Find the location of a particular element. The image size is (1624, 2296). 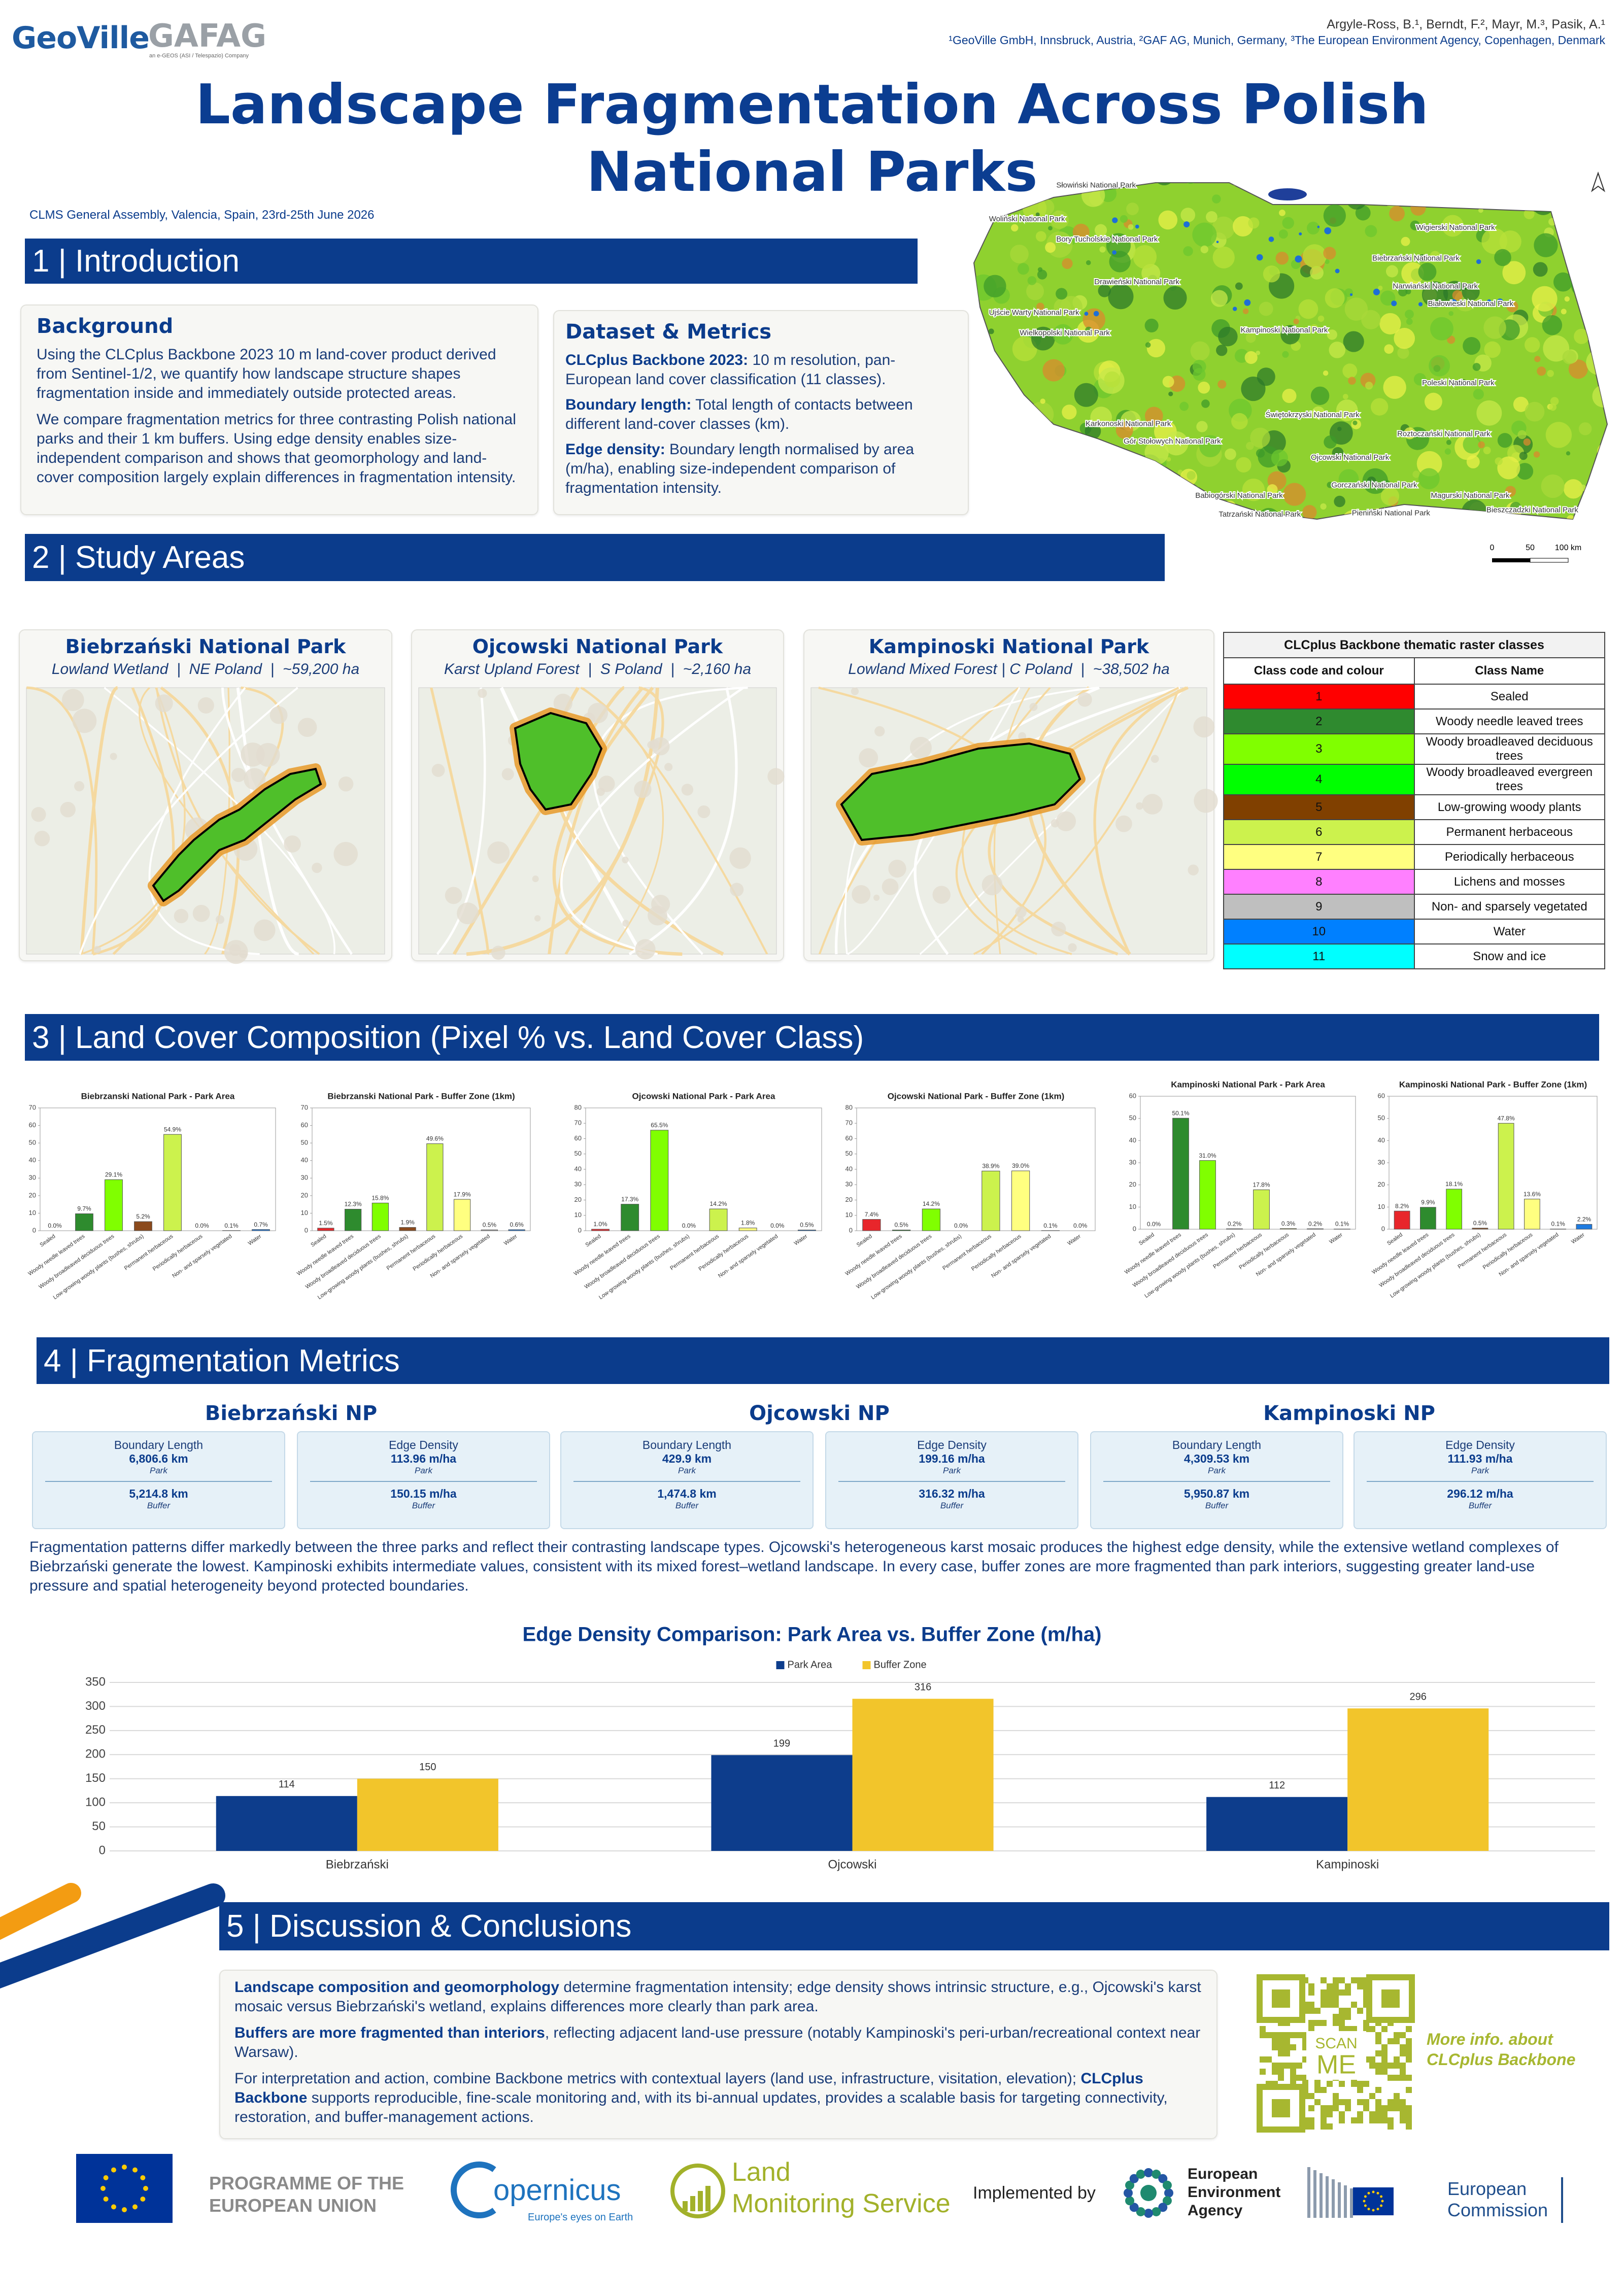

chart-title: Kampinoski National Park - Park Area is located at coordinates (1248, 1084).